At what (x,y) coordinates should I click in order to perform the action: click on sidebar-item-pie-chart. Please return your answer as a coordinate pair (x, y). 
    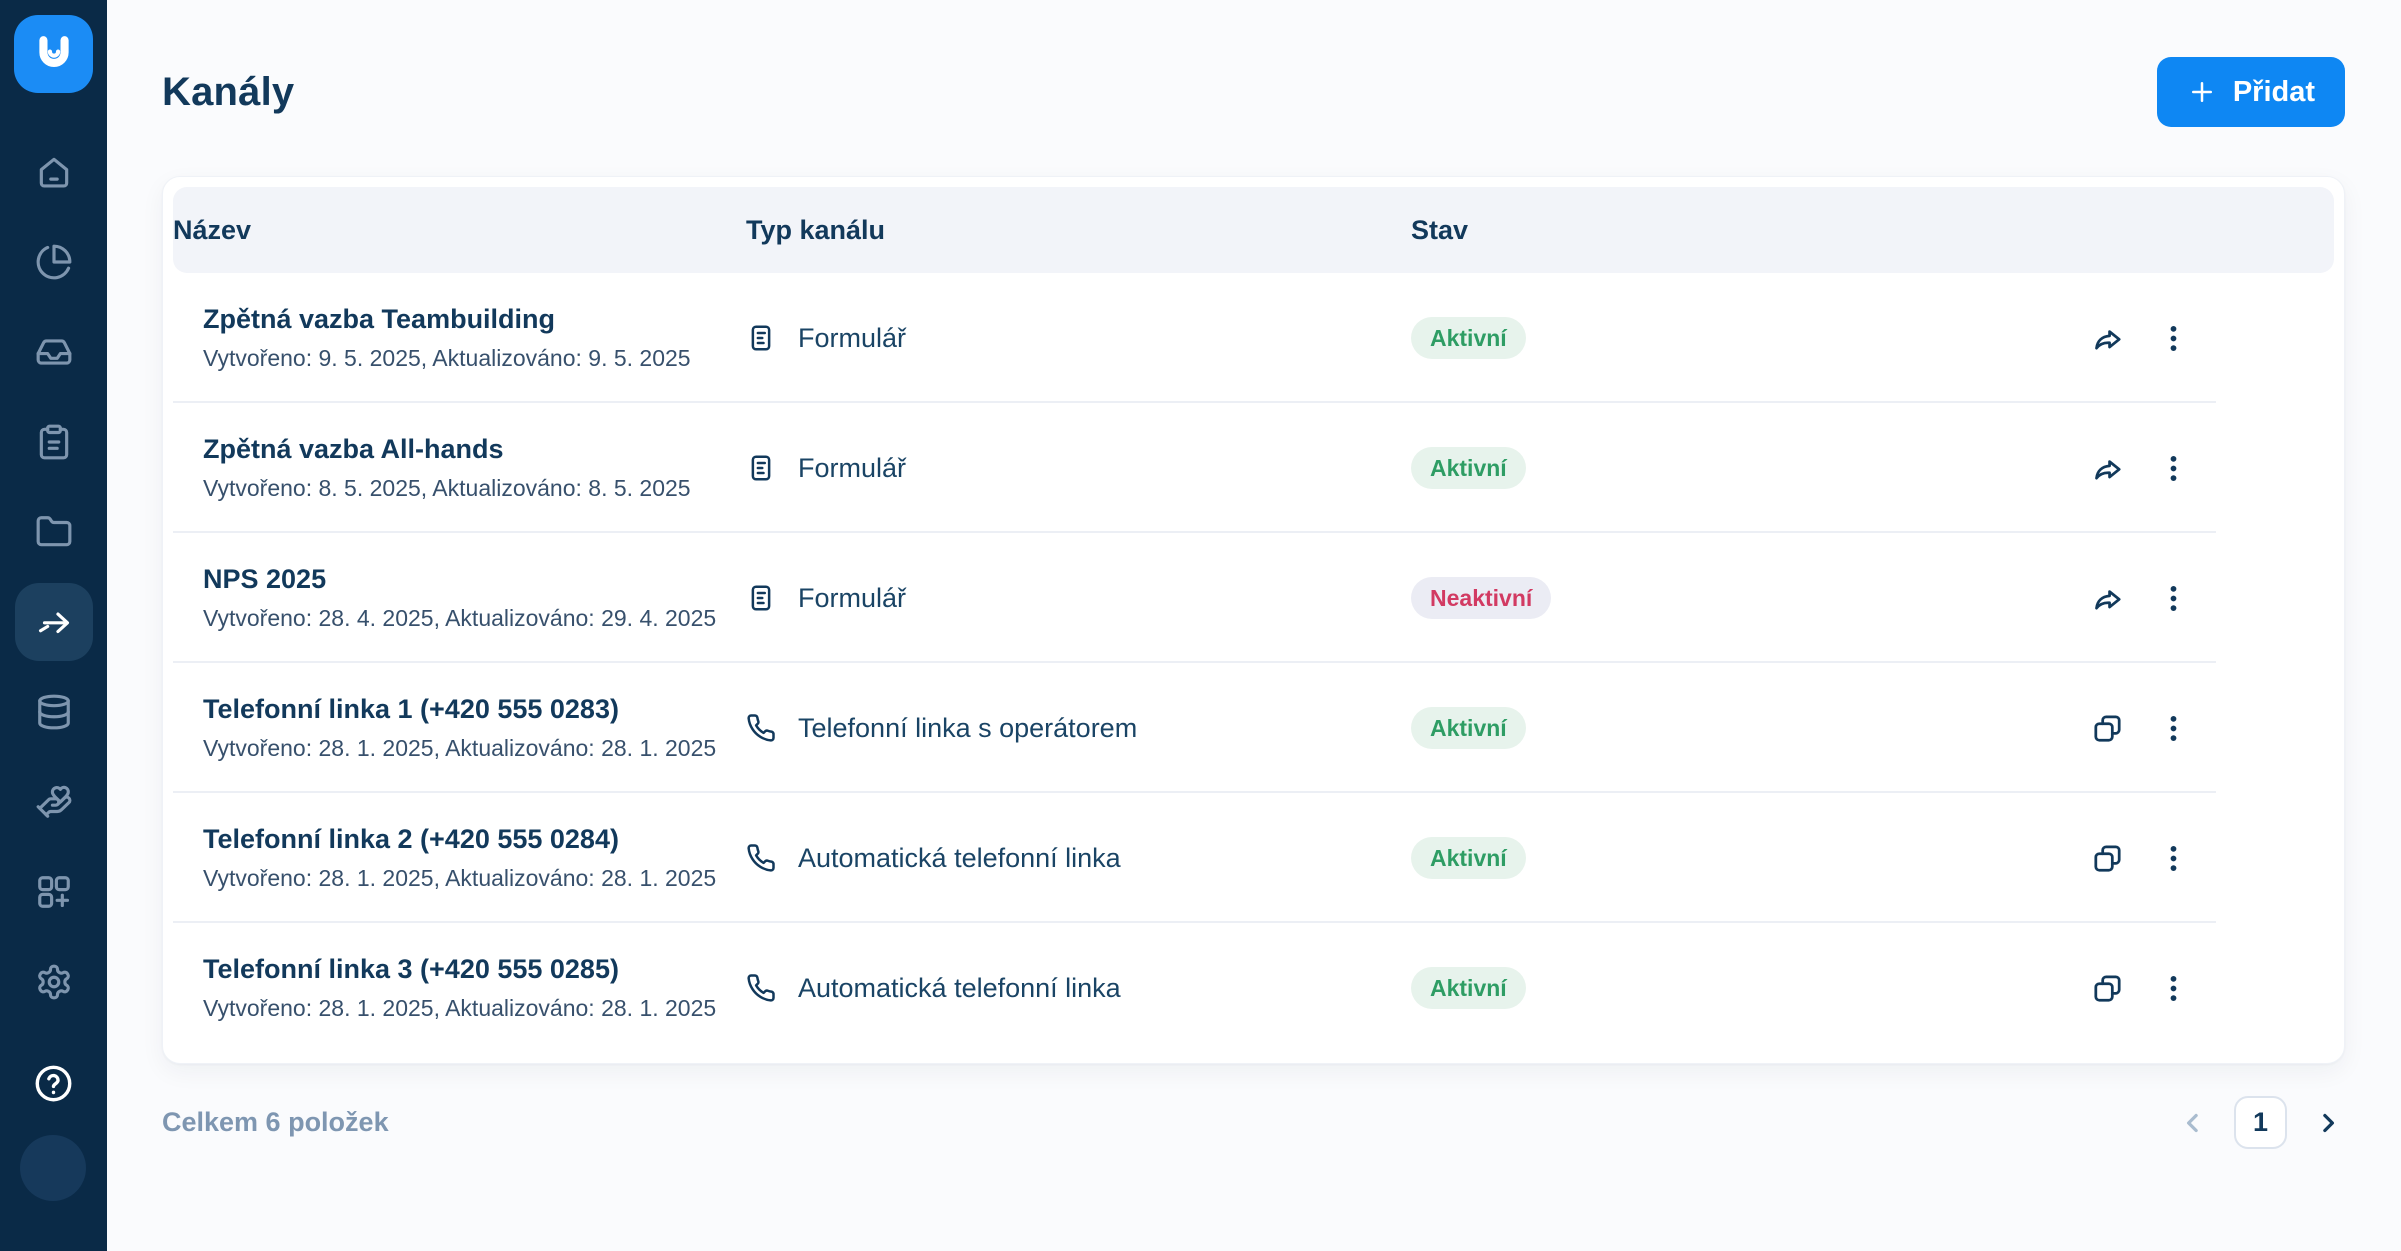
    Looking at the image, I should click on (54, 262).